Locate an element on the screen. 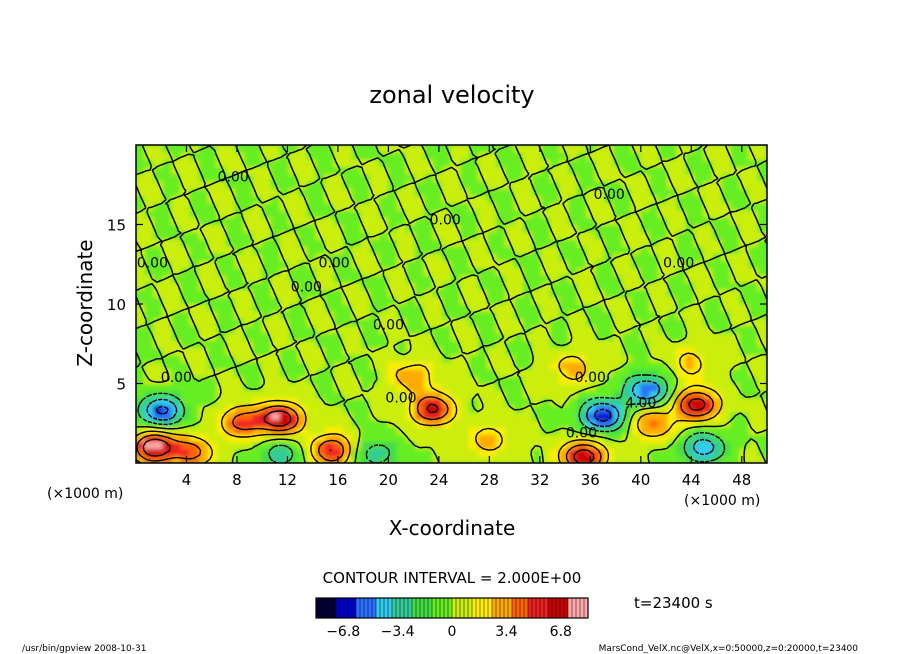 The image size is (904, 654). x-axis-label: X-coordinate is located at coordinates (452, 528).